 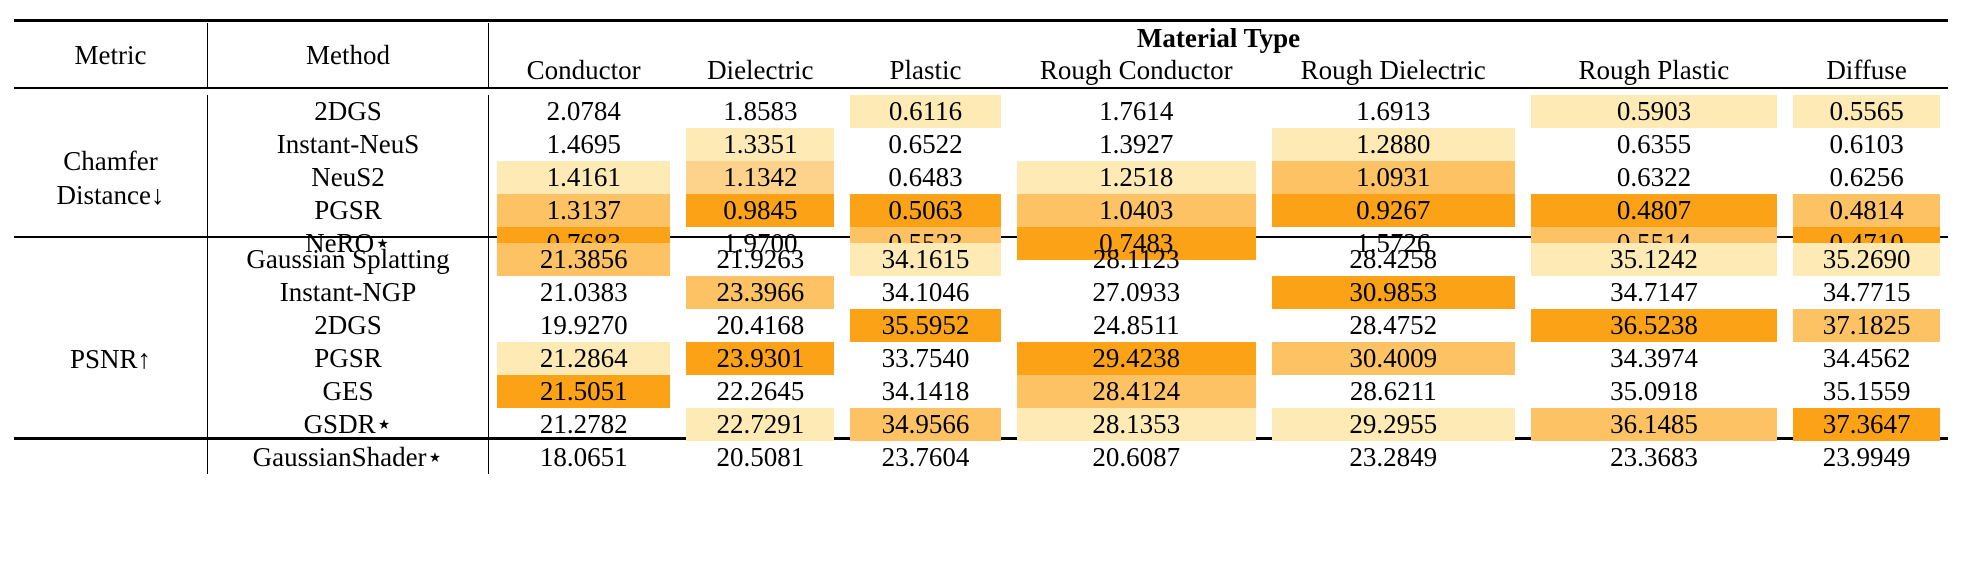 I want to click on value-cell: 1.5726, so click(x=1393, y=243).